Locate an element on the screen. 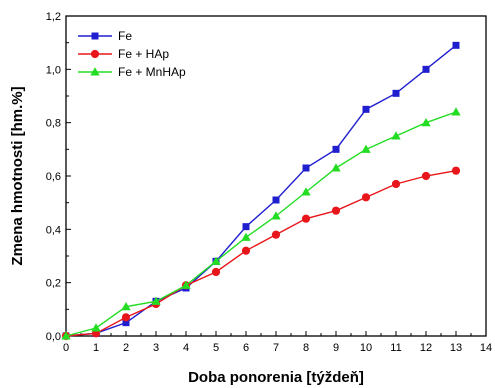 The width and height of the screenshot is (495, 388). y-tick-label: 0,2 is located at coordinates (53, 284).